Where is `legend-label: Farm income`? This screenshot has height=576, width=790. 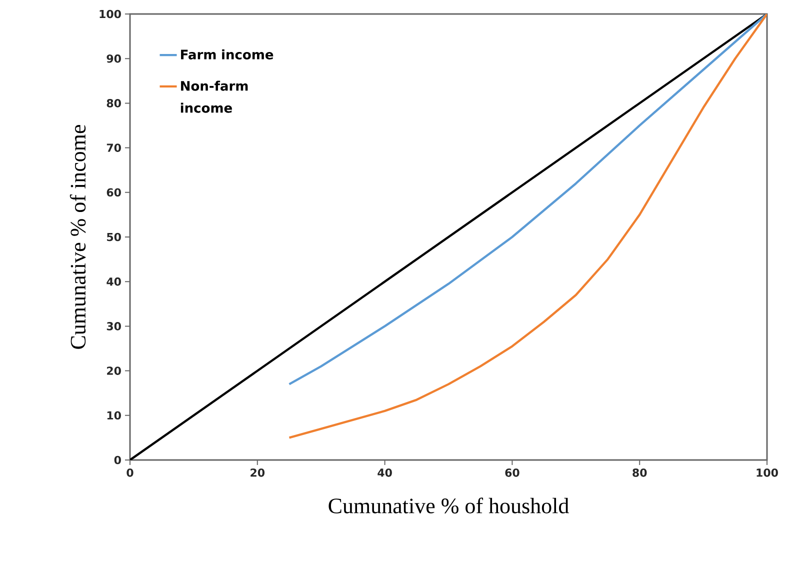 legend-label: Farm income is located at coordinates (227, 54).